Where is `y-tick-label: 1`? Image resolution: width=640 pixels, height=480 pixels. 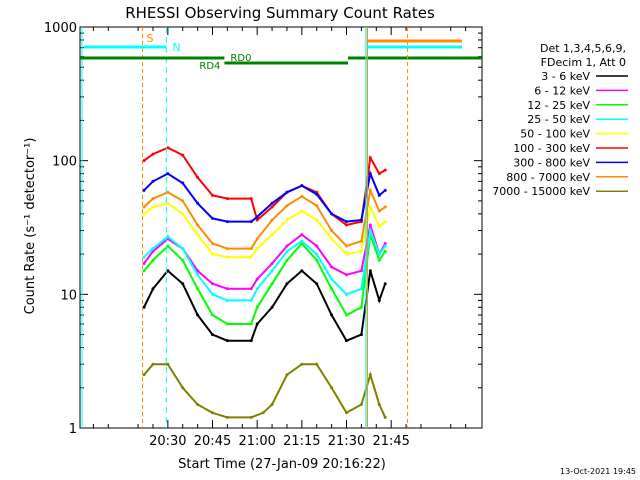
y-tick-label: 1 is located at coordinates (73, 429).